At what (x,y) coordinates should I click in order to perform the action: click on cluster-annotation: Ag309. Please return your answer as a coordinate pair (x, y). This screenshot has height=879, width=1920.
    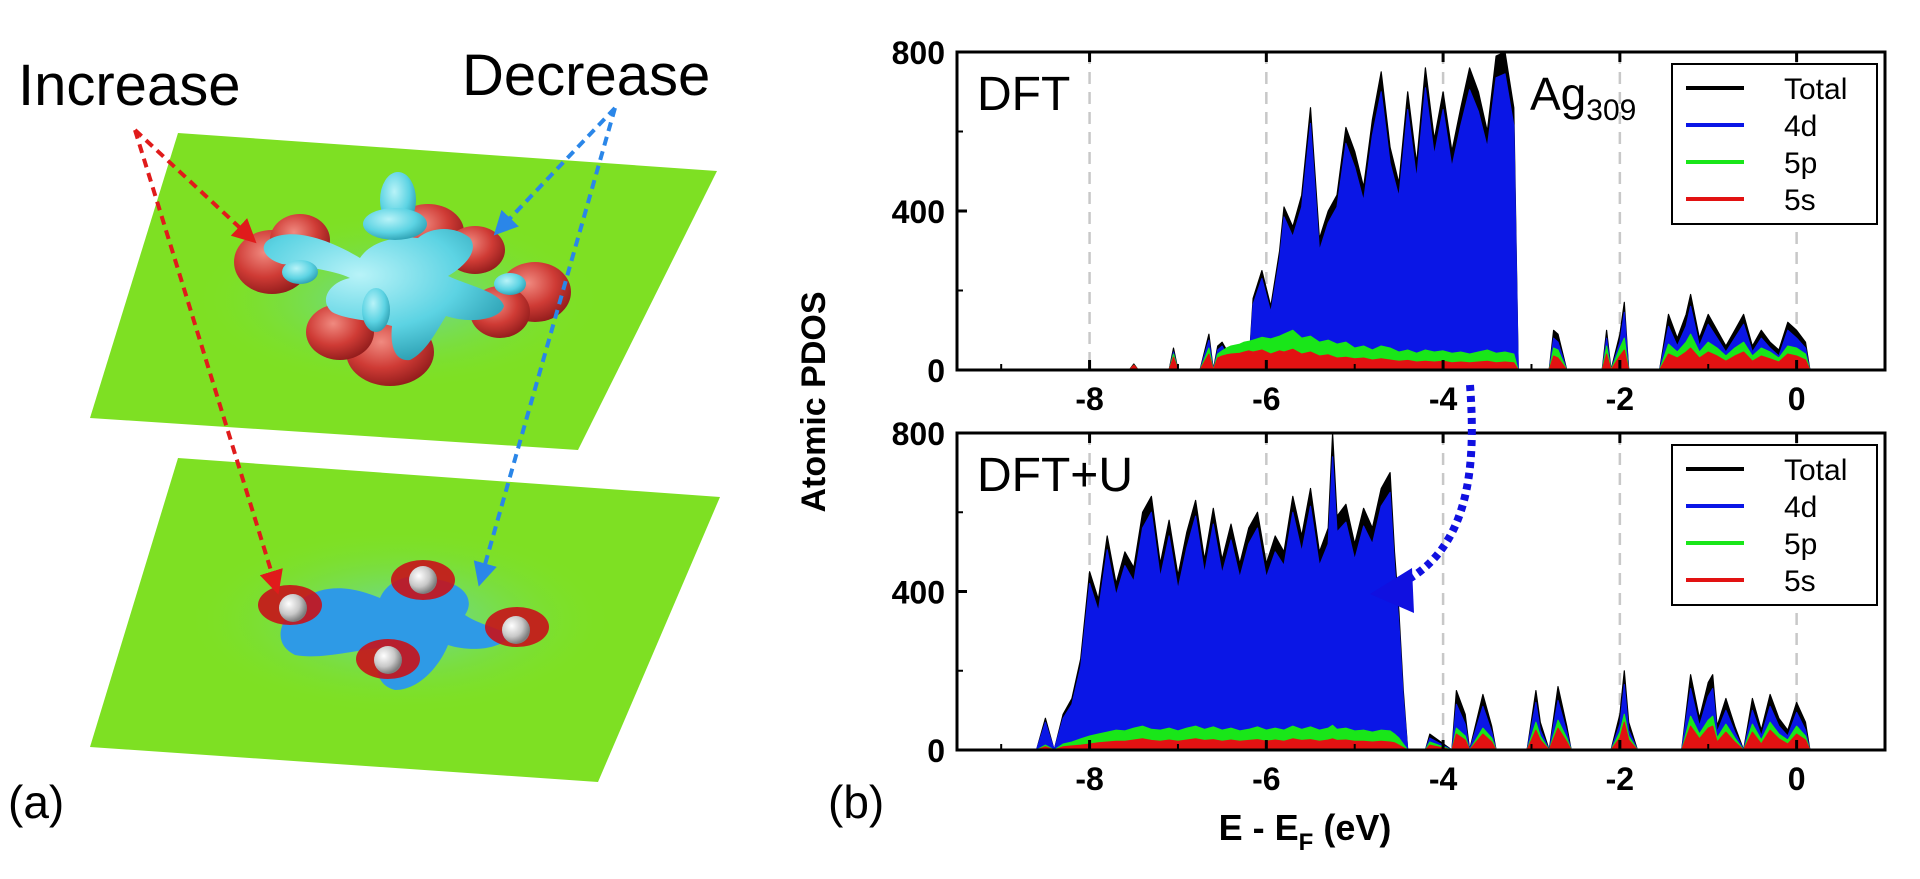
    Looking at the image, I should click on (1583, 97).